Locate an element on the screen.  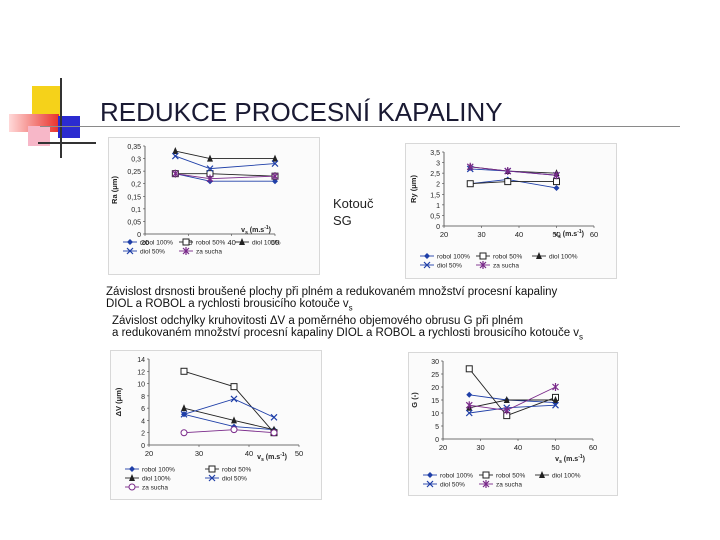
caption-1-line2-sub: s is located at coordinates (350, 308).